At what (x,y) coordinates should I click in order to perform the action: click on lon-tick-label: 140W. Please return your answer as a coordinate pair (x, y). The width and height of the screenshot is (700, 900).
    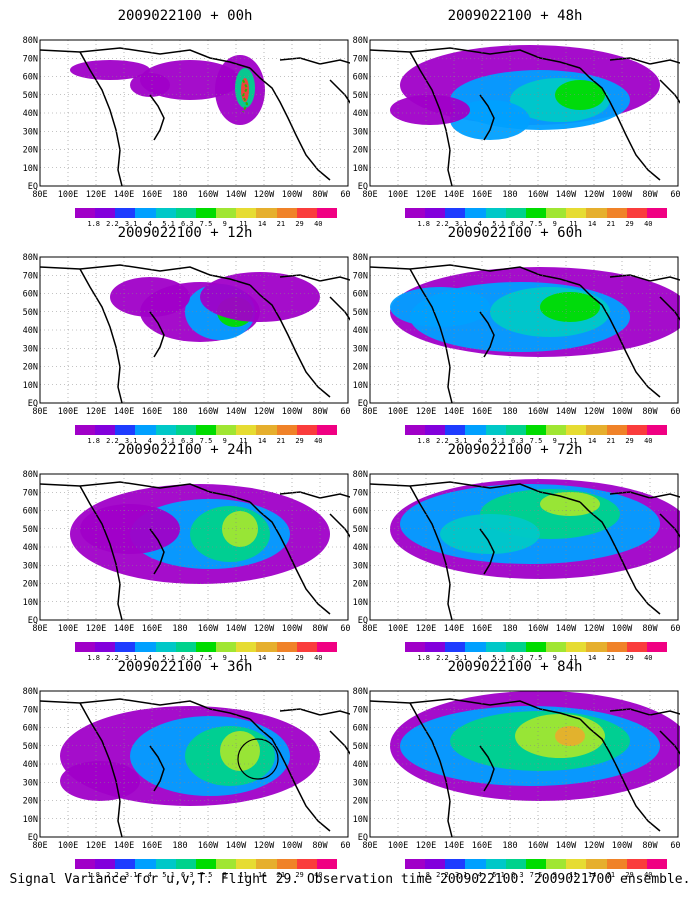
    Looking at the image, I should click on (566, 412).